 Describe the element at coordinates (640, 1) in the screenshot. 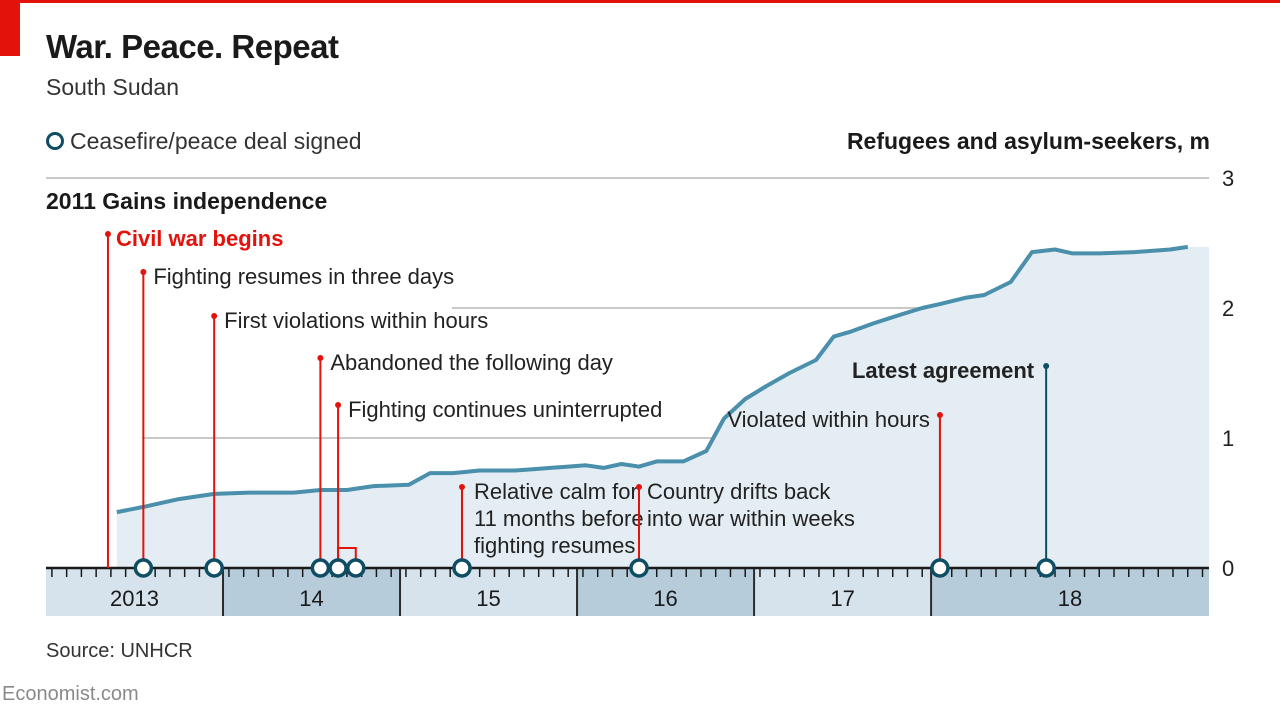

I see `top-rule` at that location.